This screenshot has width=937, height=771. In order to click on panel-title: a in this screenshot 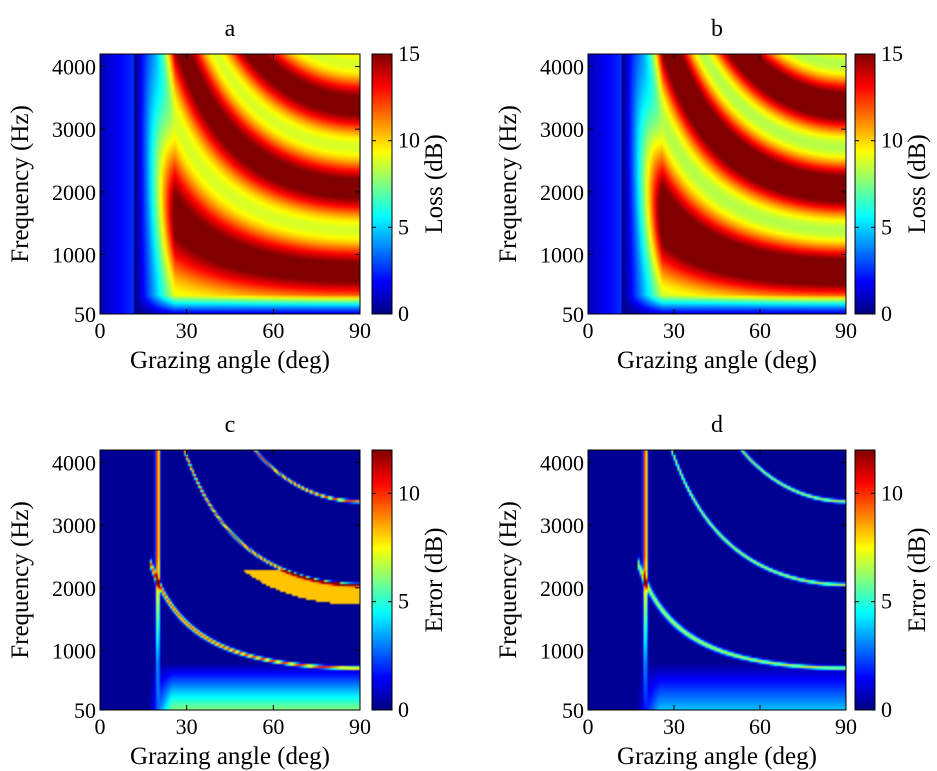, I will do `click(230, 29)`.